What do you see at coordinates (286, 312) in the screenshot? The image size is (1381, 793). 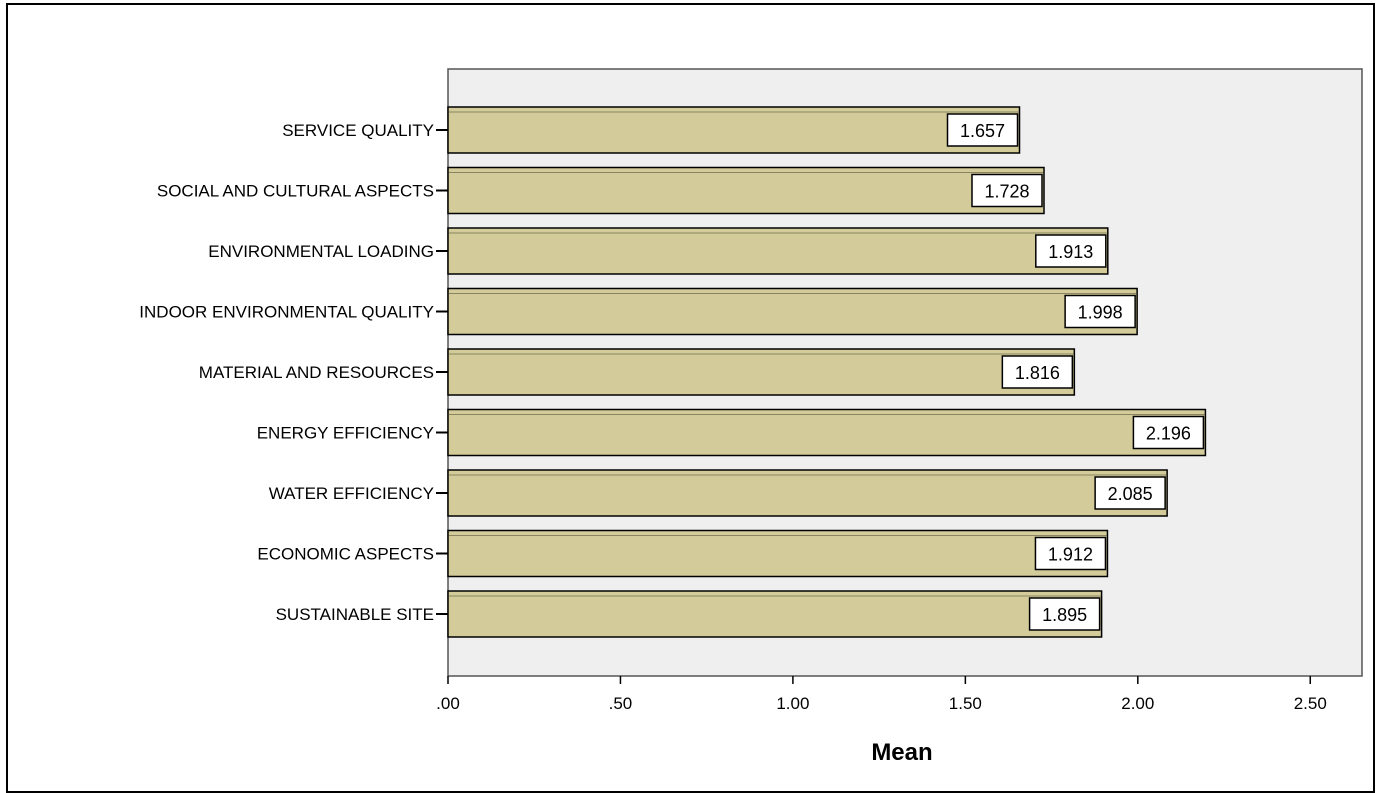 I see `category-label: INDOOR ENVIRONMENTAL QUALITY` at bounding box center [286, 312].